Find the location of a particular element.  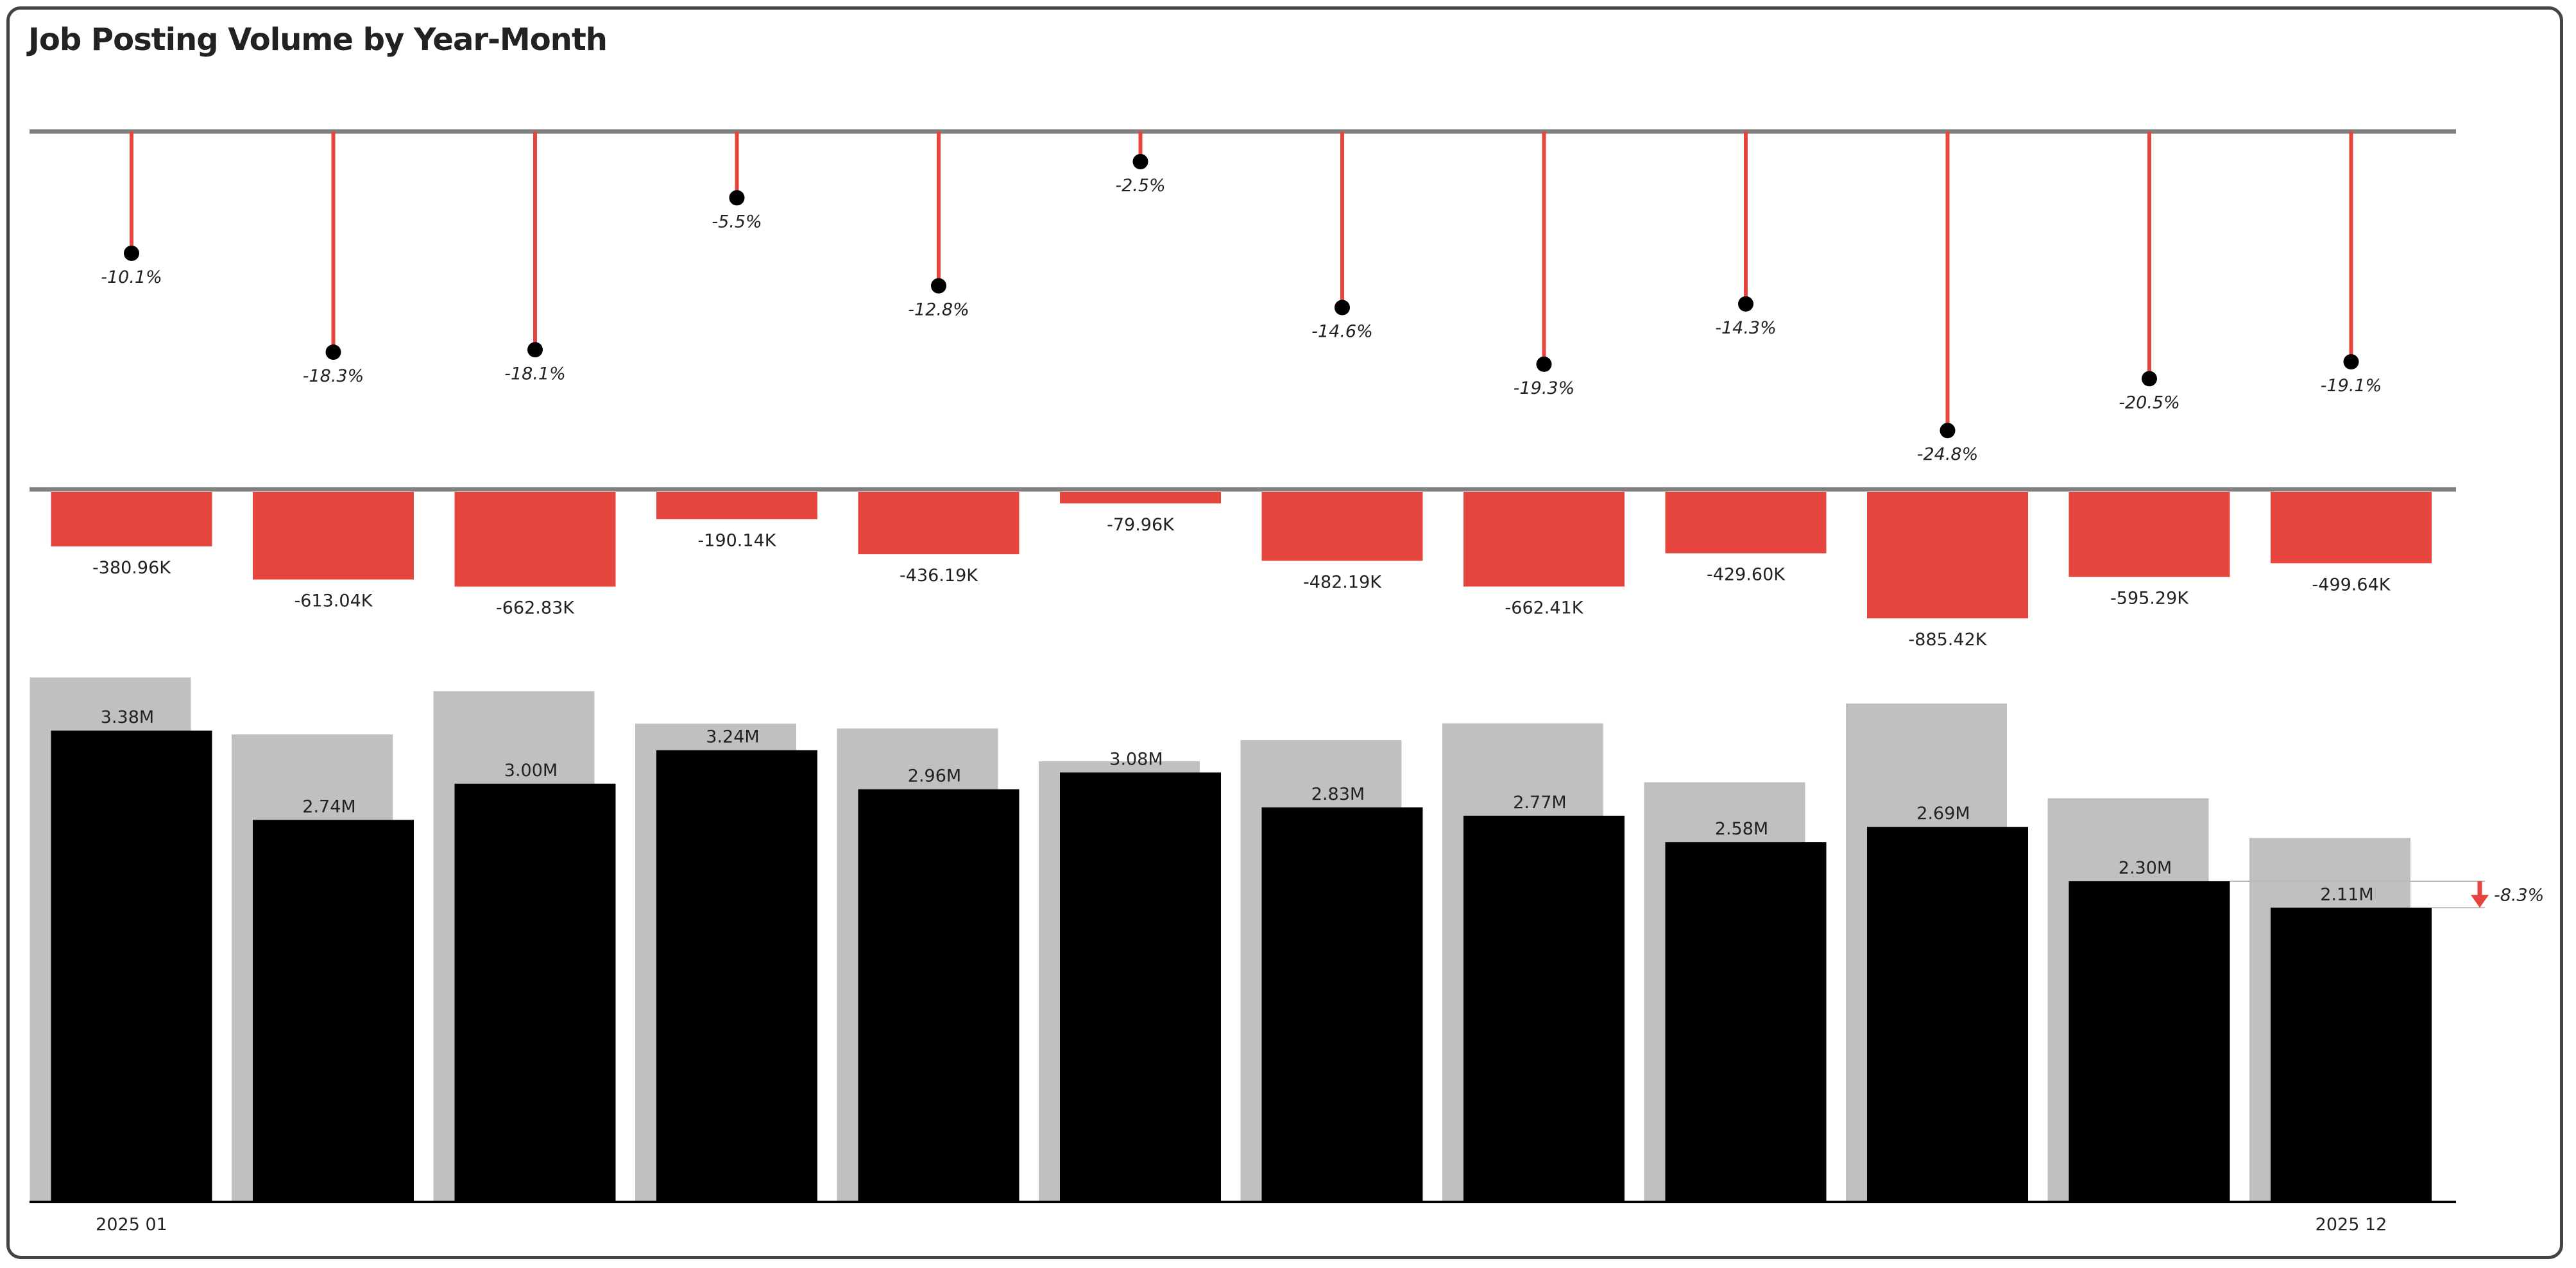

x-tick-label: 2025 01 is located at coordinates (131, 1225).